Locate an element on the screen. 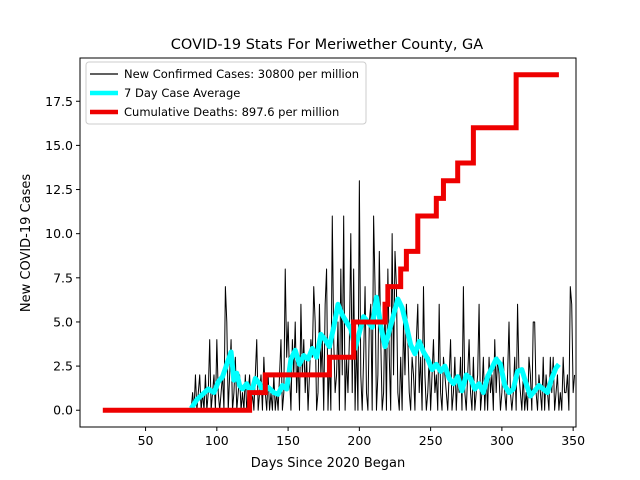  x-tick-label: 200 is located at coordinates (359, 440).